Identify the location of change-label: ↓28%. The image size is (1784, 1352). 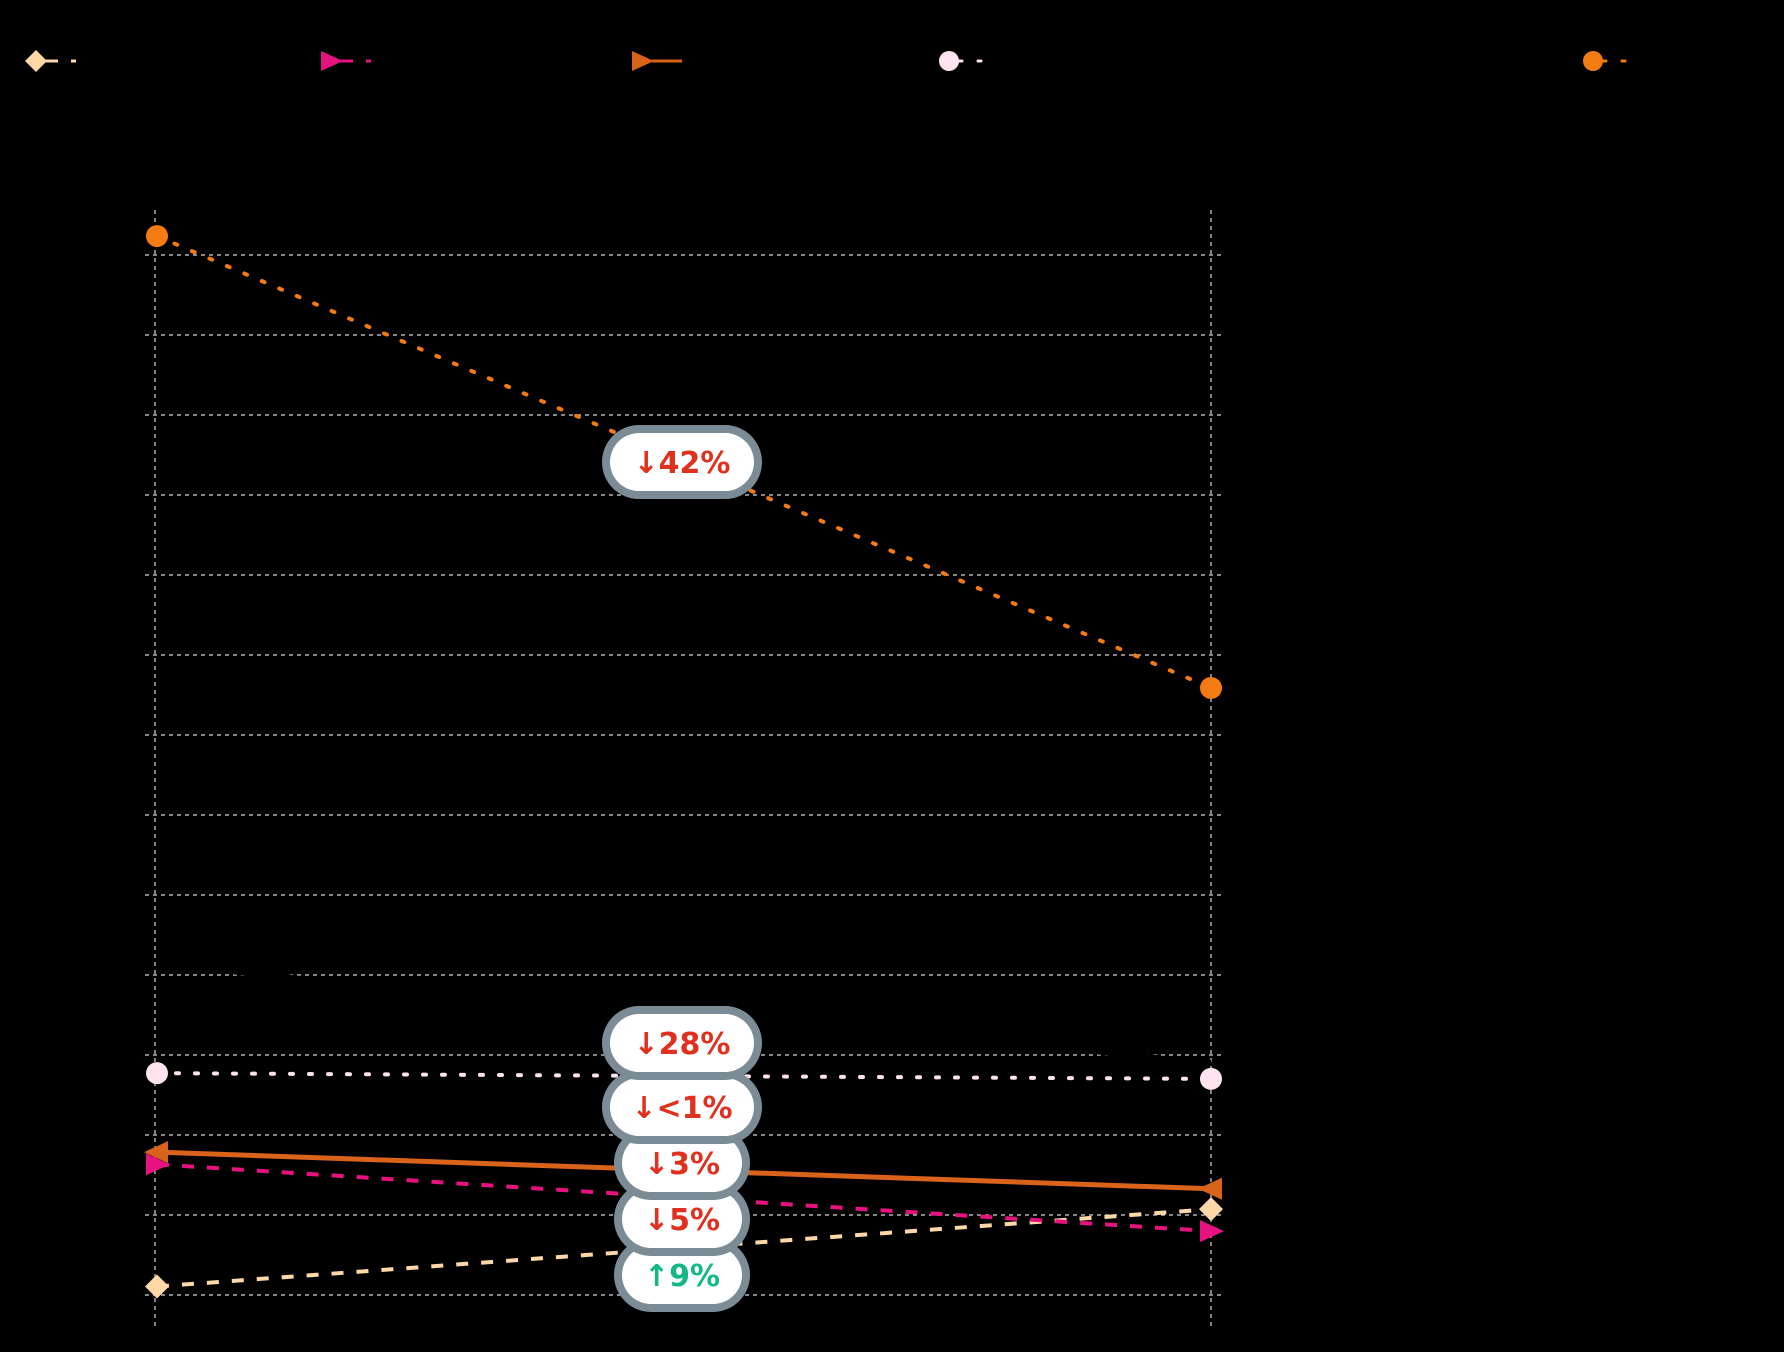
(682, 1044).